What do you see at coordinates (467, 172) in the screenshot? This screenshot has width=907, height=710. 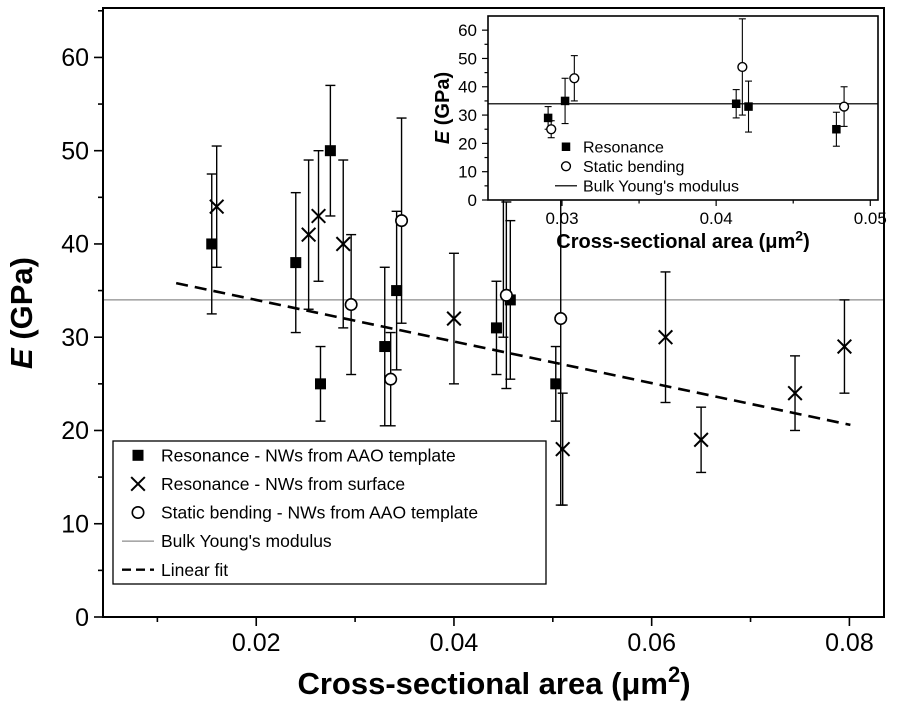 I see `inset-y-tick-label: 10` at bounding box center [467, 172].